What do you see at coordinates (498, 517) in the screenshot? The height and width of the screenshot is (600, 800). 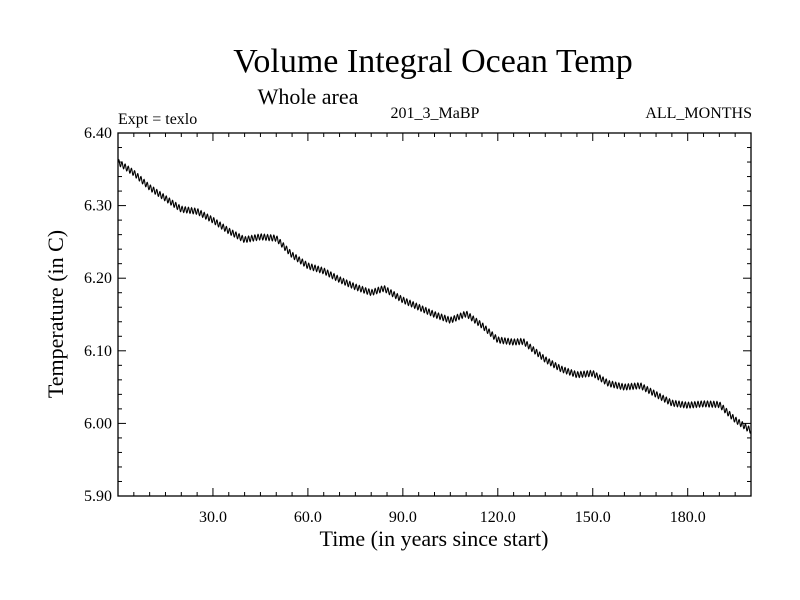 I see `x-tick-label: 120.0` at bounding box center [498, 517].